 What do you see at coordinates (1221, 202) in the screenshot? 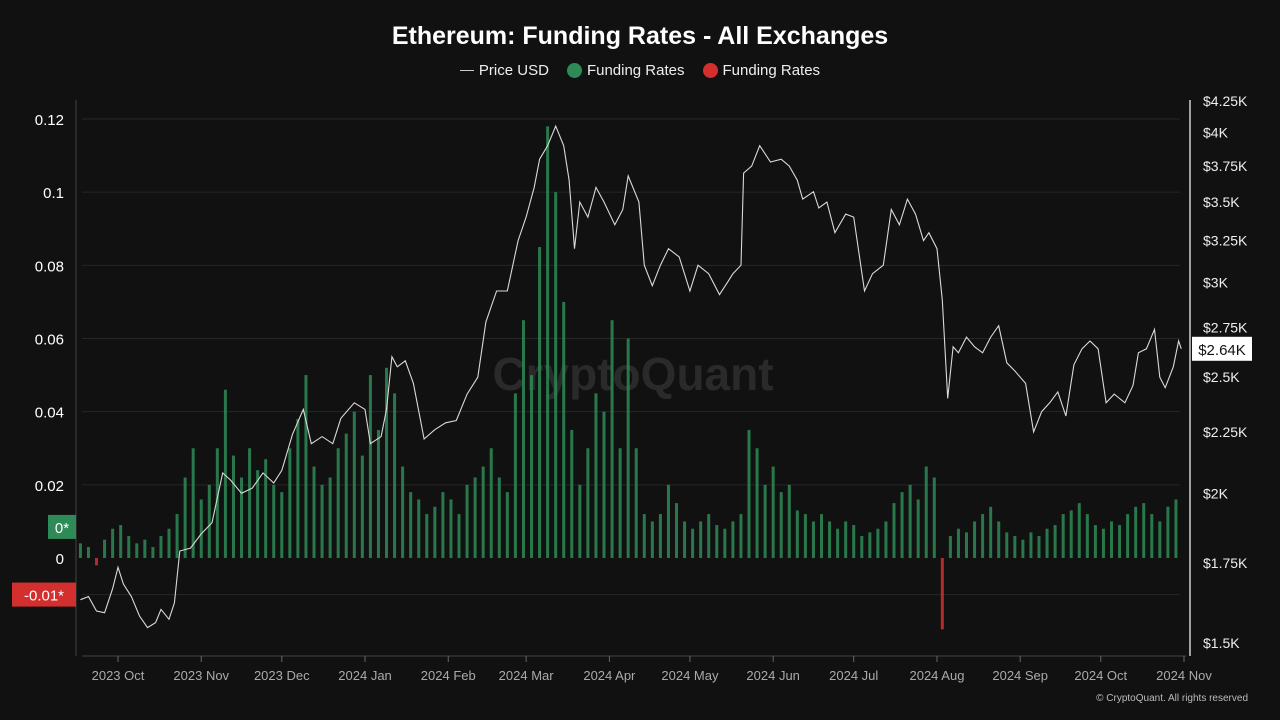
I see `right-tick-label: $3.5K` at bounding box center [1221, 202].